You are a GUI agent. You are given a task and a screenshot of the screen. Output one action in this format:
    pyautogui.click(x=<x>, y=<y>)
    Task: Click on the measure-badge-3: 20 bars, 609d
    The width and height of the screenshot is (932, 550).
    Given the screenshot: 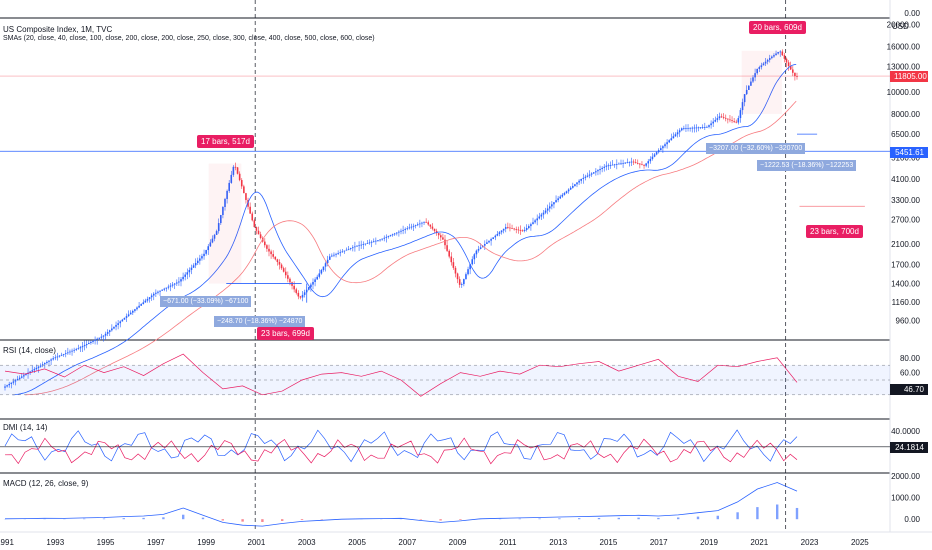 What is the action you would take?
    pyautogui.click(x=777, y=27)
    